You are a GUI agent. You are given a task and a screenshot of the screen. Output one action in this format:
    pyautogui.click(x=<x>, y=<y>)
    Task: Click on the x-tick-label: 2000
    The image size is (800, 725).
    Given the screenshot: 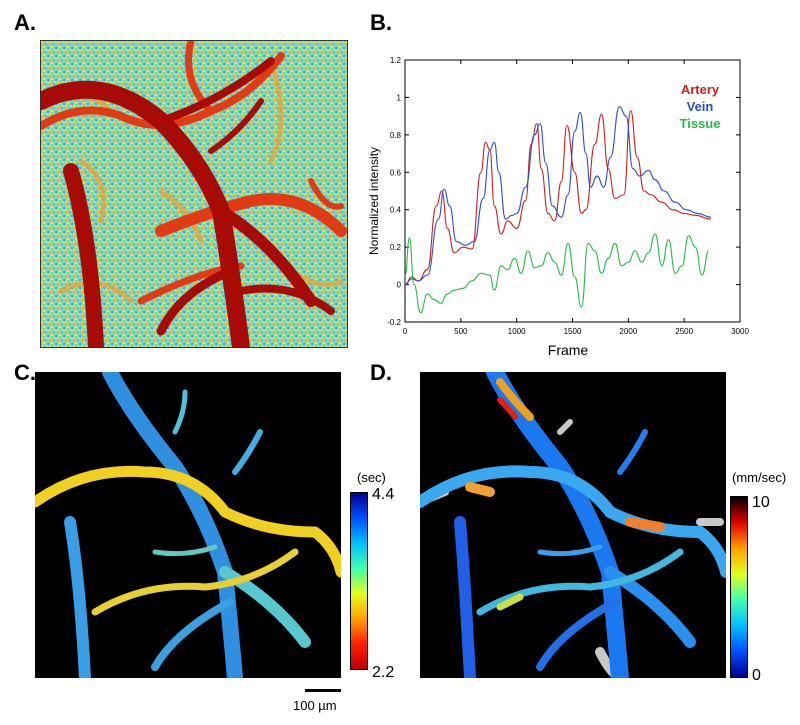 What is the action you would take?
    pyautogui.click(x=628, y=331)
    